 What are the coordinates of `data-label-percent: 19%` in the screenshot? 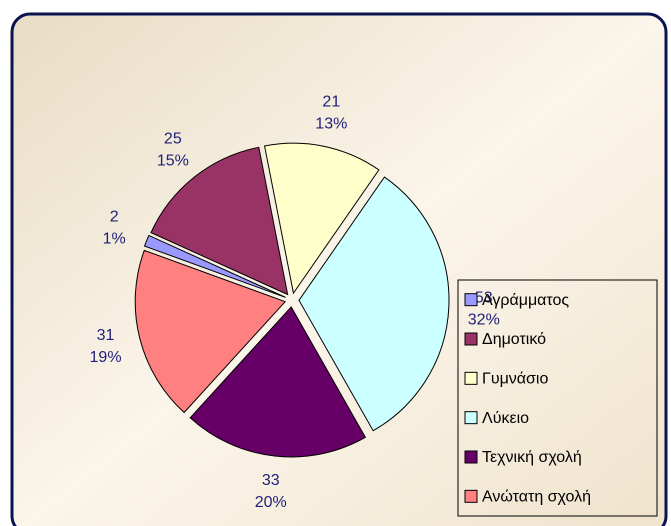 It's located at (106, 357).